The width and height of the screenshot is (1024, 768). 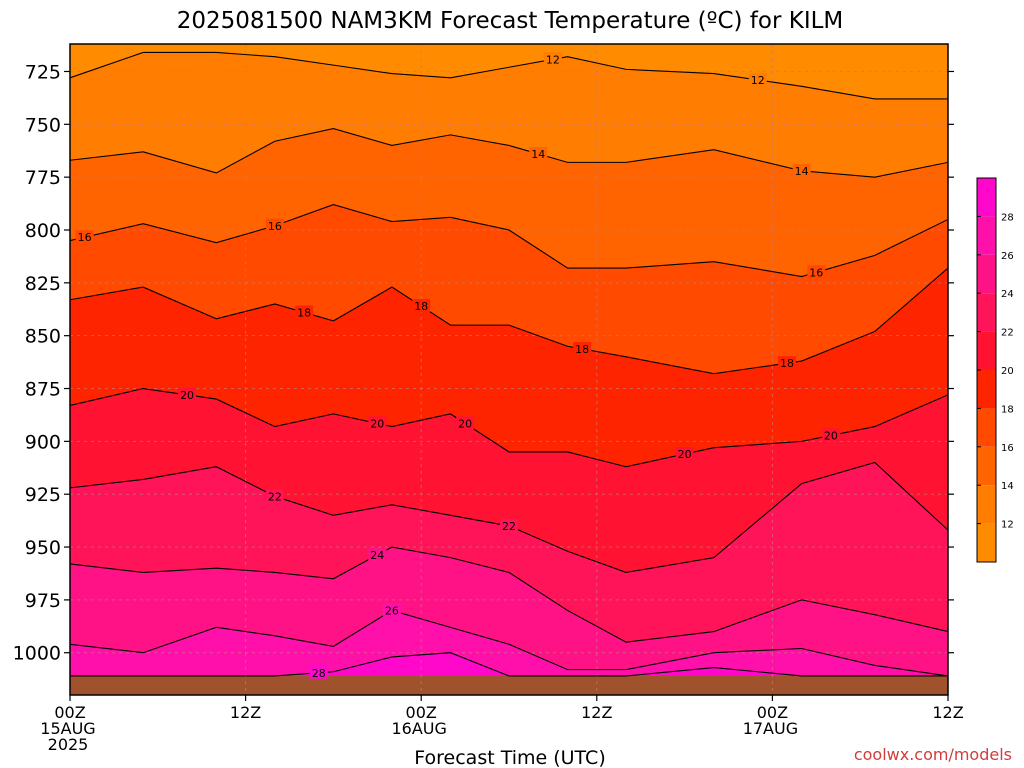 I want to click on isotherm-label-26: 26, so click(x=392, y=610).